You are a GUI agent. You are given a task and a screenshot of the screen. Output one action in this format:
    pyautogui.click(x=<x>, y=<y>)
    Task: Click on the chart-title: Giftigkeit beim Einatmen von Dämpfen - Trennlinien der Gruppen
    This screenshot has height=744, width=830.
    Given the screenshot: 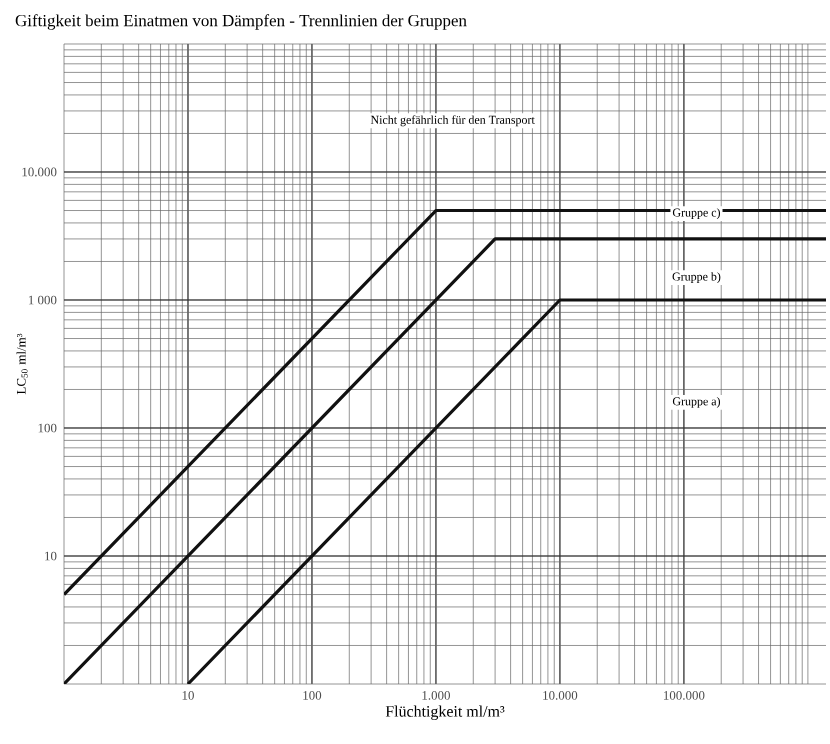 What is the action you would take?
    pyautogui.click(x=241, y=22)
    